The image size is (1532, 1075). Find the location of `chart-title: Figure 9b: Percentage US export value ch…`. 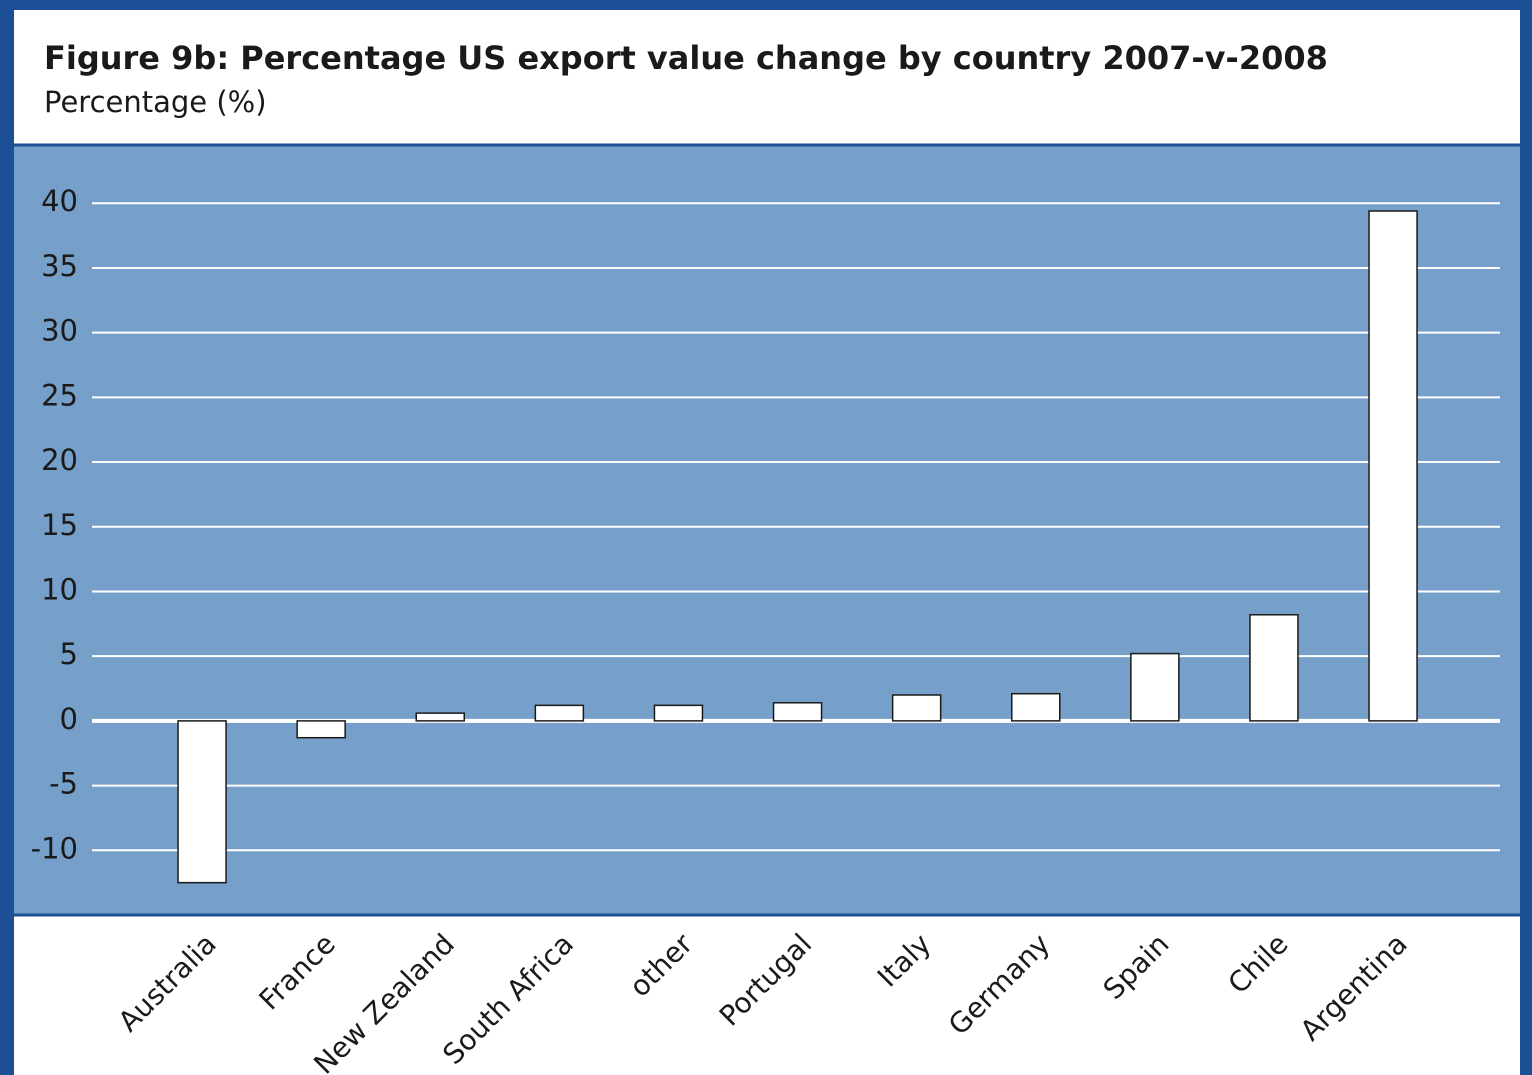

chart-title: Figure 9b: Percentage US export value ch… is located at coordinates (686, 58).